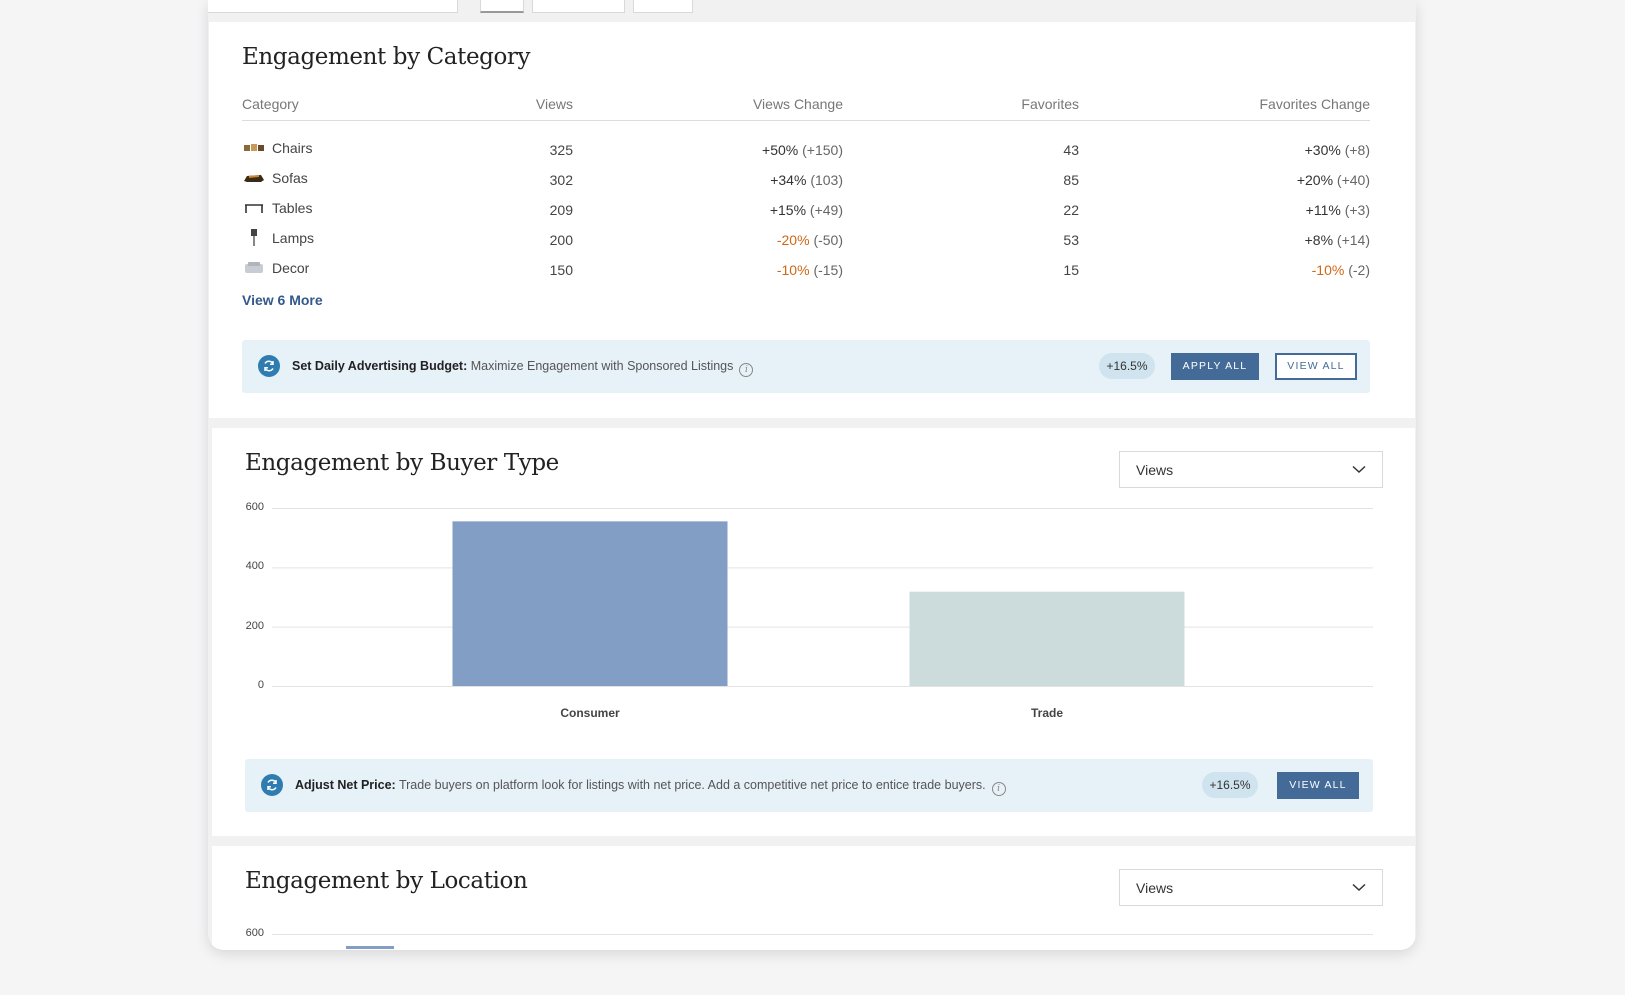  Describe the element at coordinates (254, 178) in the screenshot. I see `sofas-thumbnail` at that location.